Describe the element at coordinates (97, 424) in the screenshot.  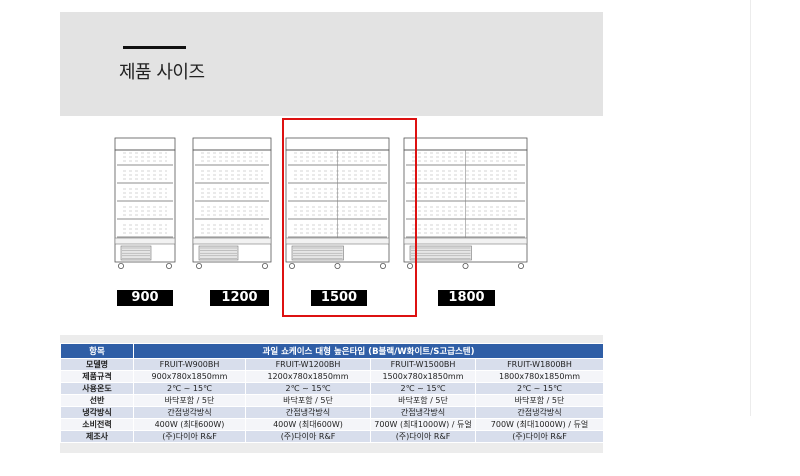
I see `row-label: 소비전력` at that location.